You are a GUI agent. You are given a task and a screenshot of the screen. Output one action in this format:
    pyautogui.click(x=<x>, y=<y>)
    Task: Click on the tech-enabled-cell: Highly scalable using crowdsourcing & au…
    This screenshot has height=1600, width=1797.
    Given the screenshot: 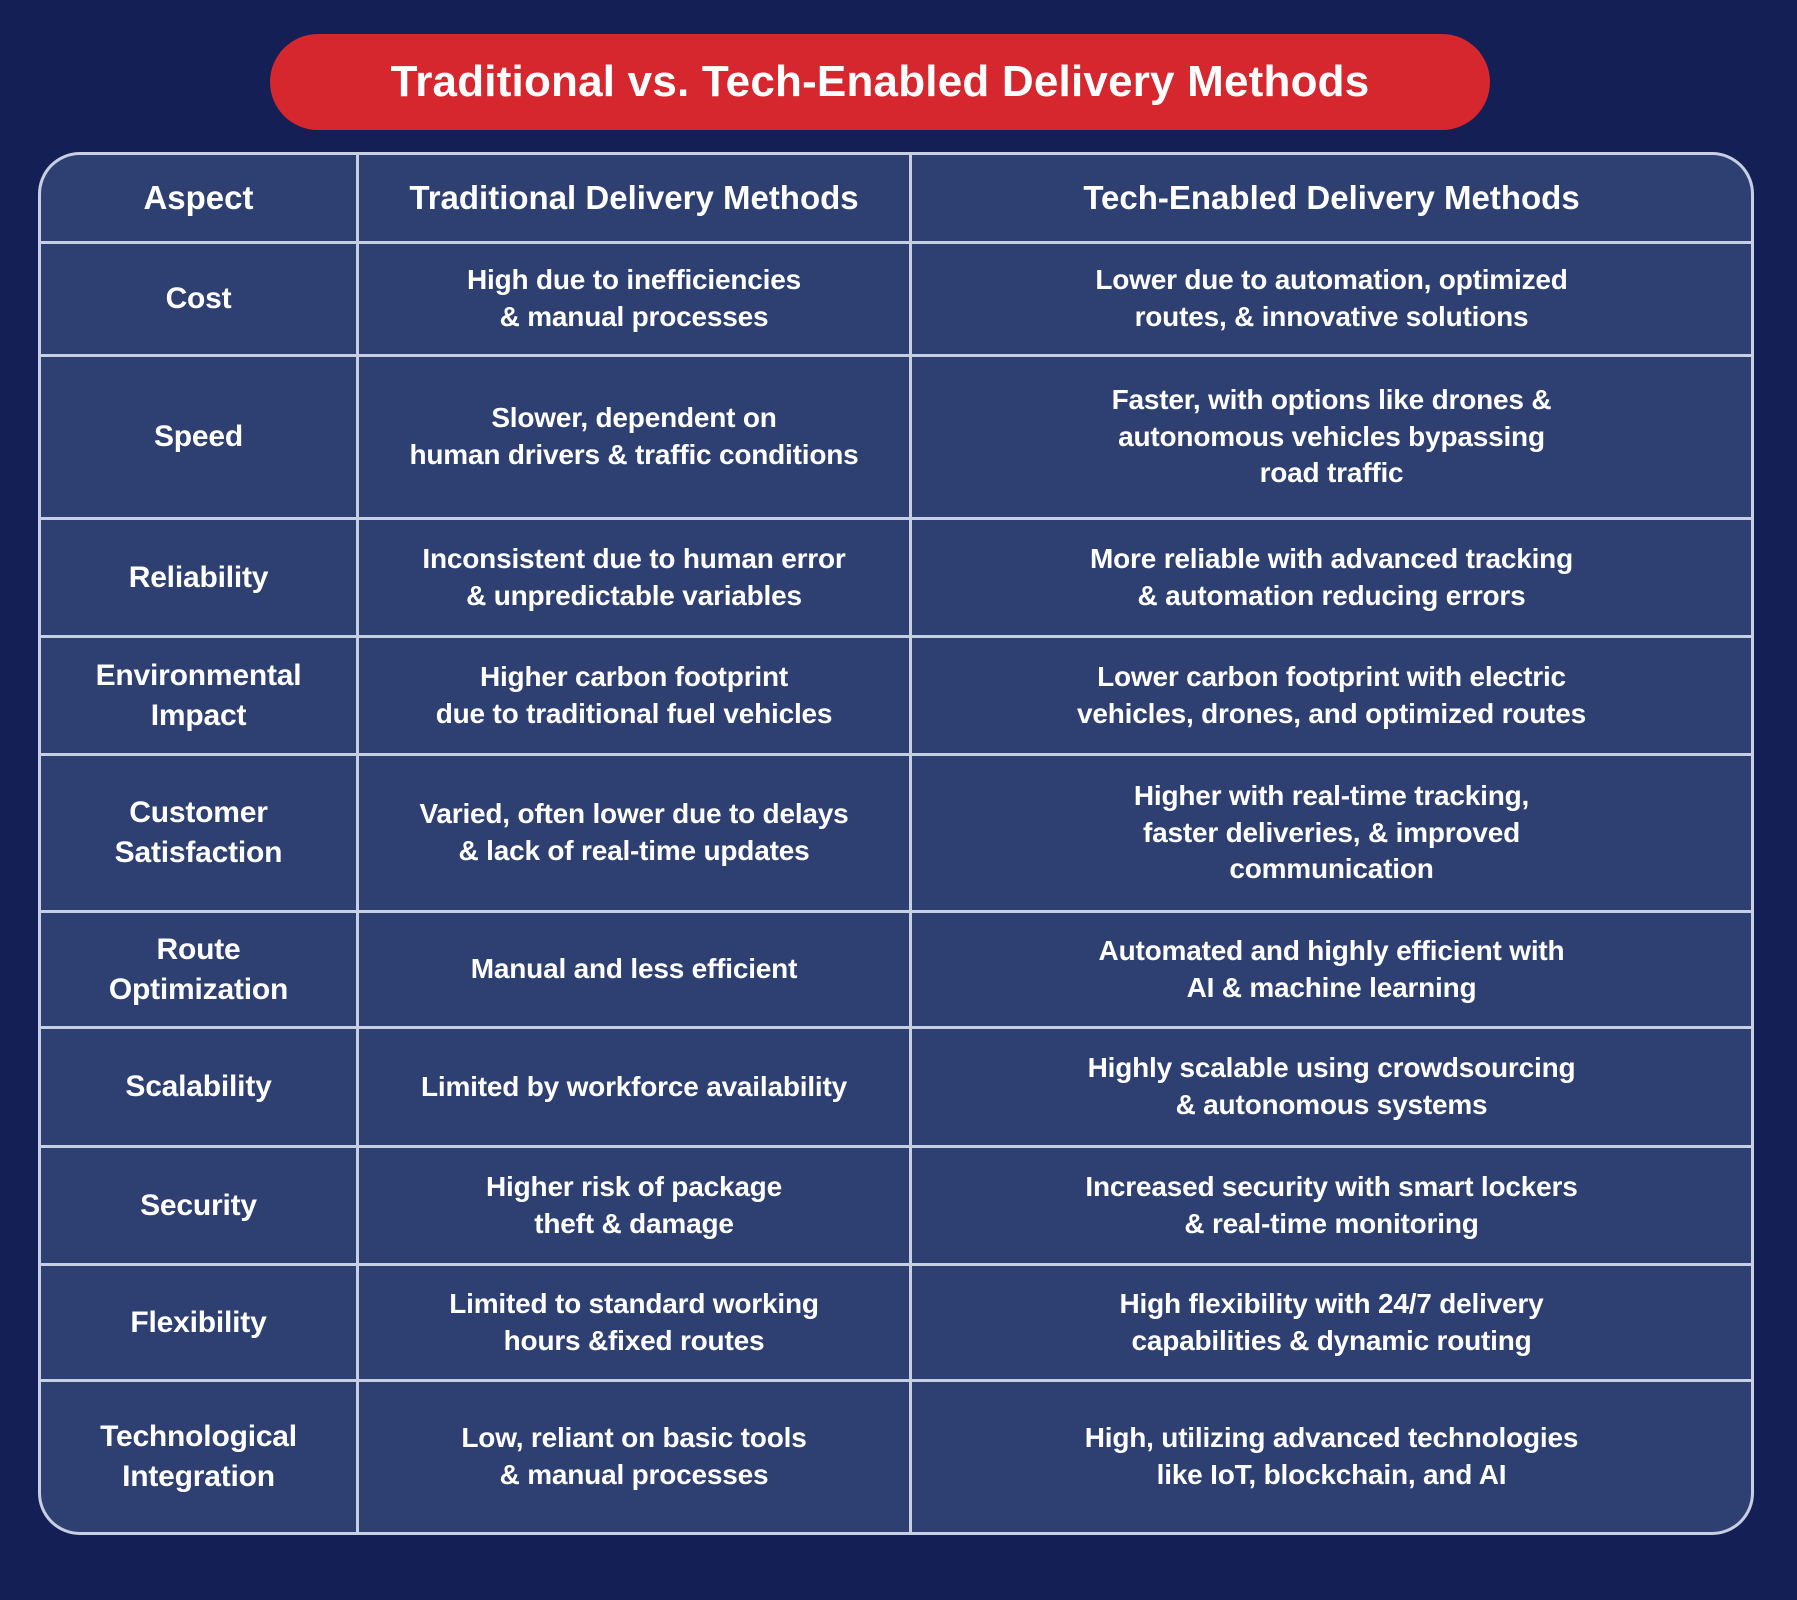 What is the action you would take?
    pyautogui.click(x=1331, y=1087)
    